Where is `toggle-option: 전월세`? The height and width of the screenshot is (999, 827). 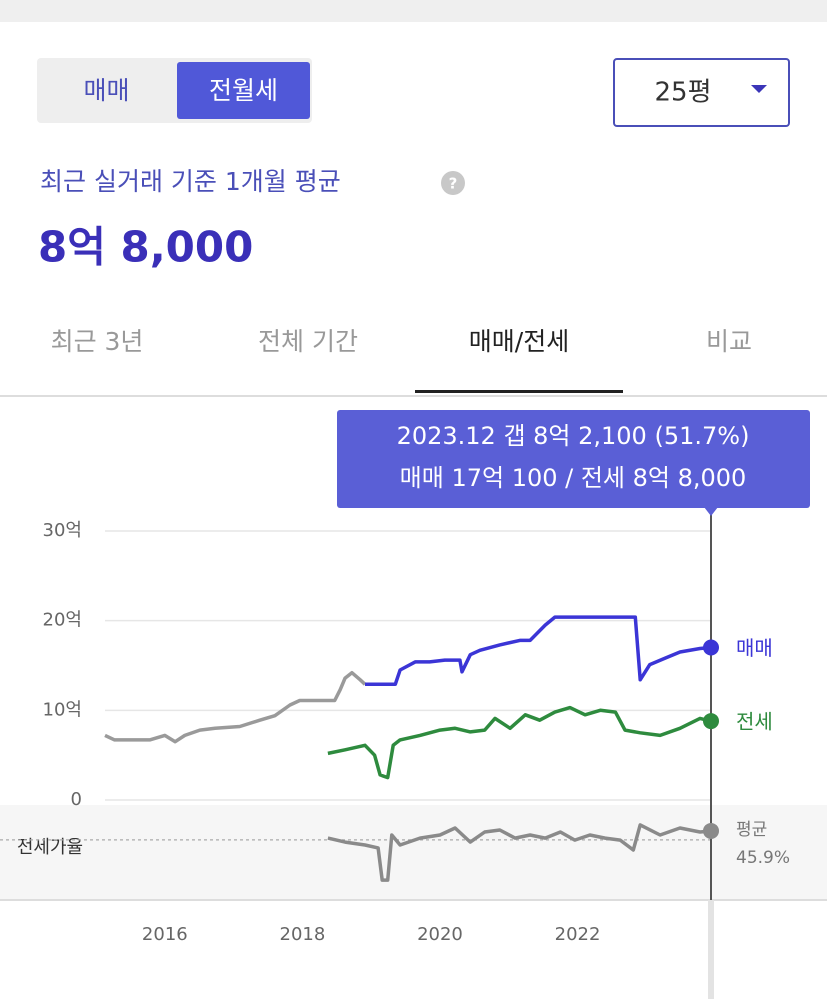 toggle-option: 전월세 is located at coordinates (243, 90).